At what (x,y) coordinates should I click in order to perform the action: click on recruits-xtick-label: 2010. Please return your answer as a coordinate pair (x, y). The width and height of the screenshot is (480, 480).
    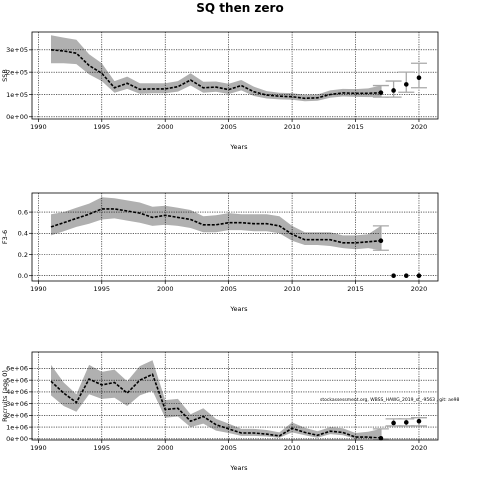
    Looking at the image, I should click on (292, 448).